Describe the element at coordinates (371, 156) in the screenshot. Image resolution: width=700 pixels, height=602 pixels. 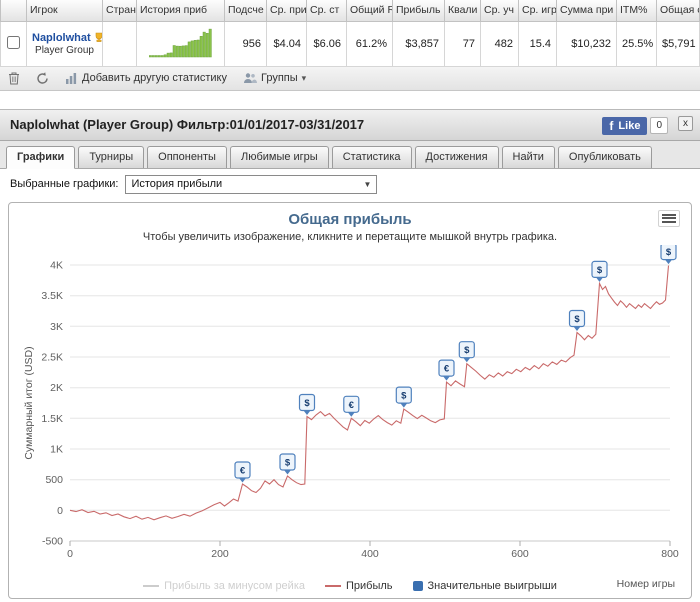
I see `tab-statistics: Статистика` at that location.